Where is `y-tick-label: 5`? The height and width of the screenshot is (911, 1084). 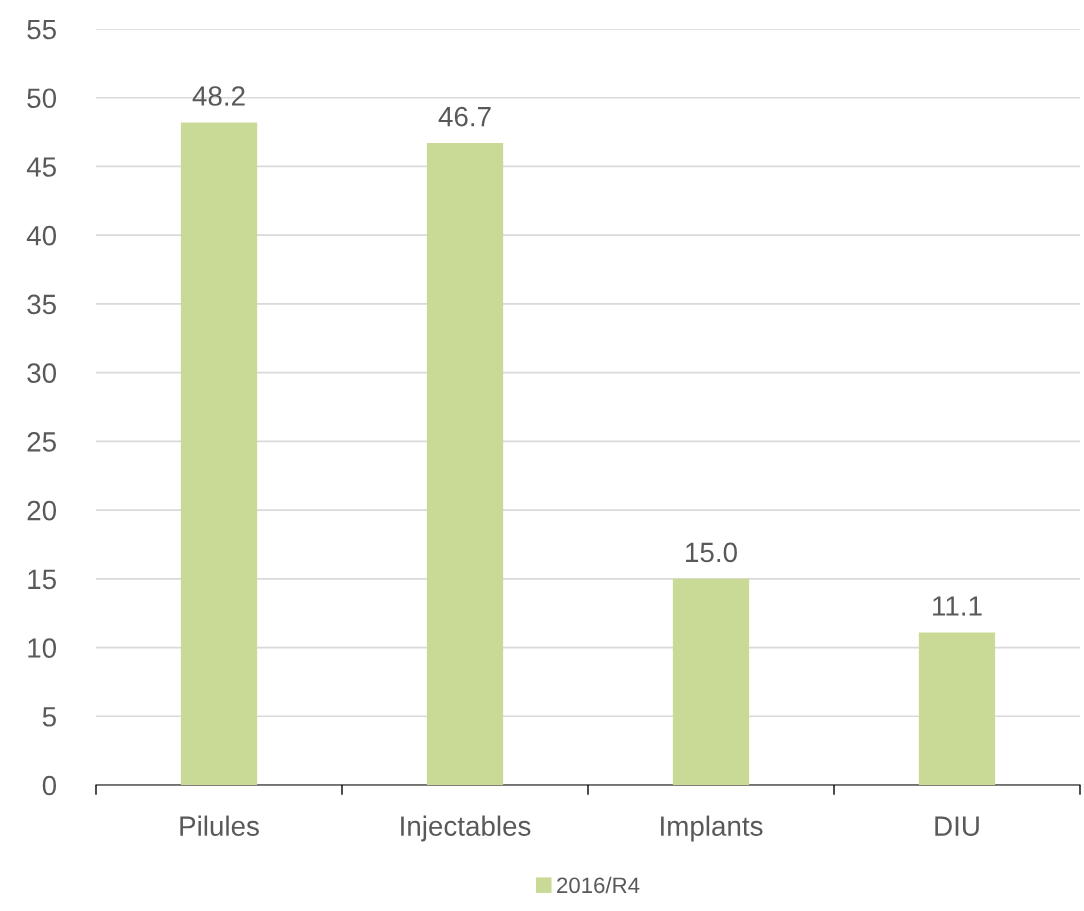
y-tick-label: 5 is located at coordinates (49, 717).